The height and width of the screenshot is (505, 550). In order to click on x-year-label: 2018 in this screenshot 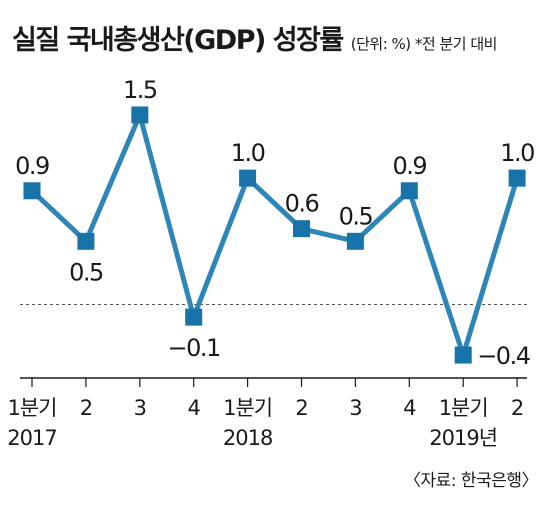, I will do `click(247, 438)`.